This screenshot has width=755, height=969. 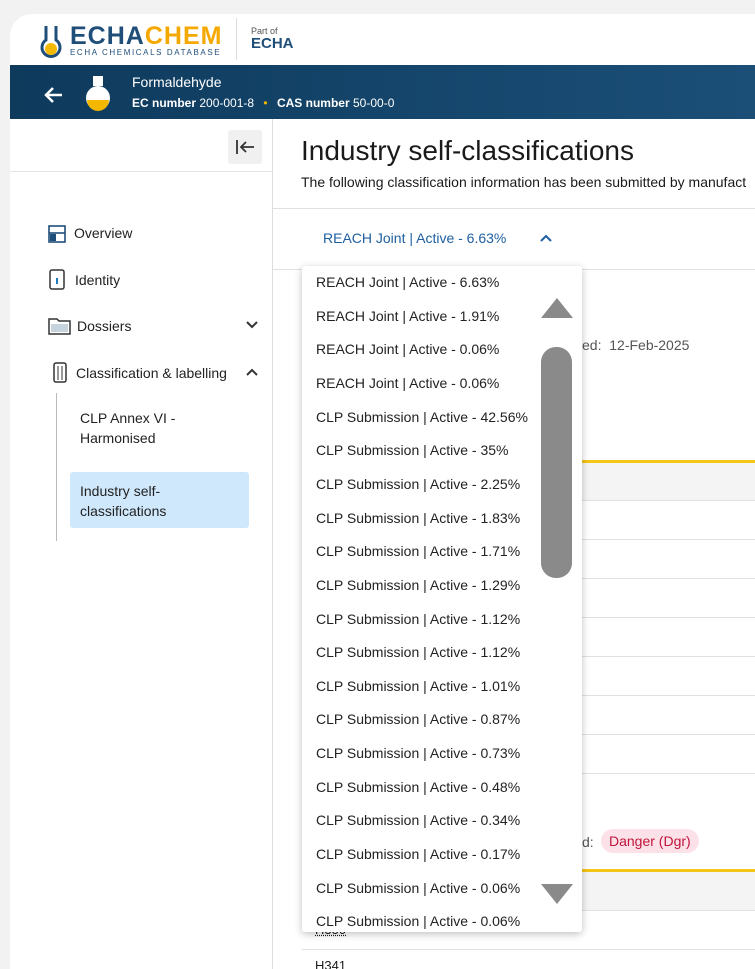 What do you see at coordinates (59, 326) in the screenshot?
I see `dossiers-icon` at bounding box center [59, 326].